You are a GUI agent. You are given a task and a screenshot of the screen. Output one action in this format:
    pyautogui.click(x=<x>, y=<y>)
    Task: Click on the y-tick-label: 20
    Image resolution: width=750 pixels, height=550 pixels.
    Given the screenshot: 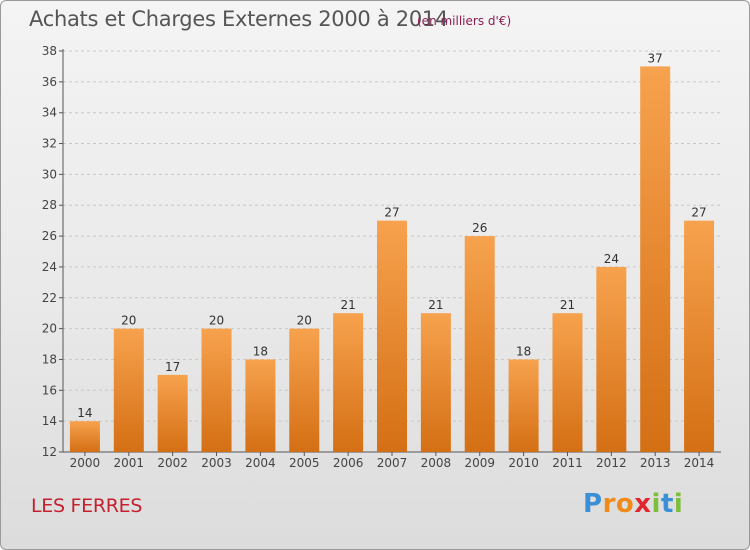 What is the action you would take?
    pyautogui.click(x=49, y=329)
    